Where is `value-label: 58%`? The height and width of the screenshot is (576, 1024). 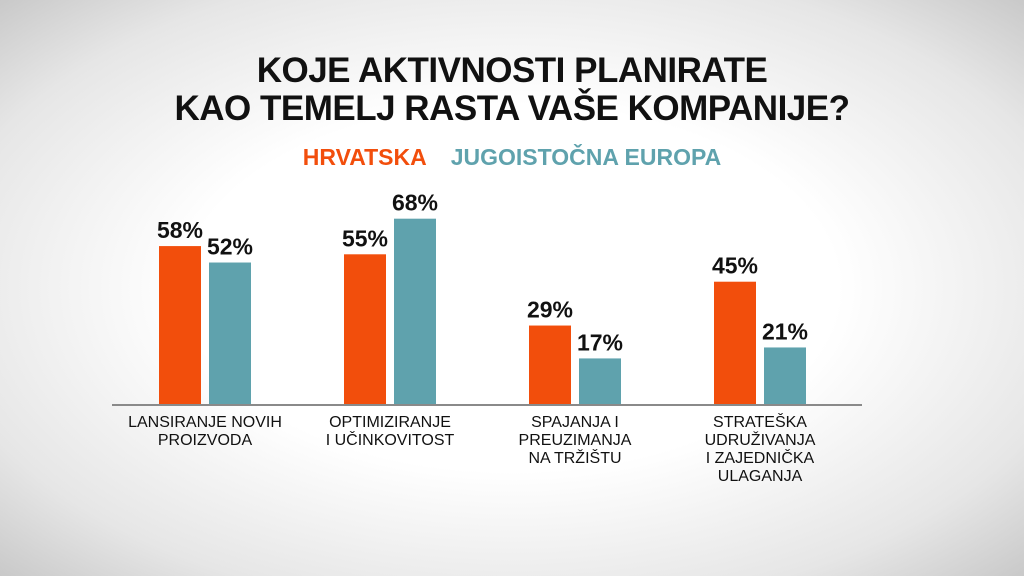
value-label: 58% is located at coordinates (180, 230).